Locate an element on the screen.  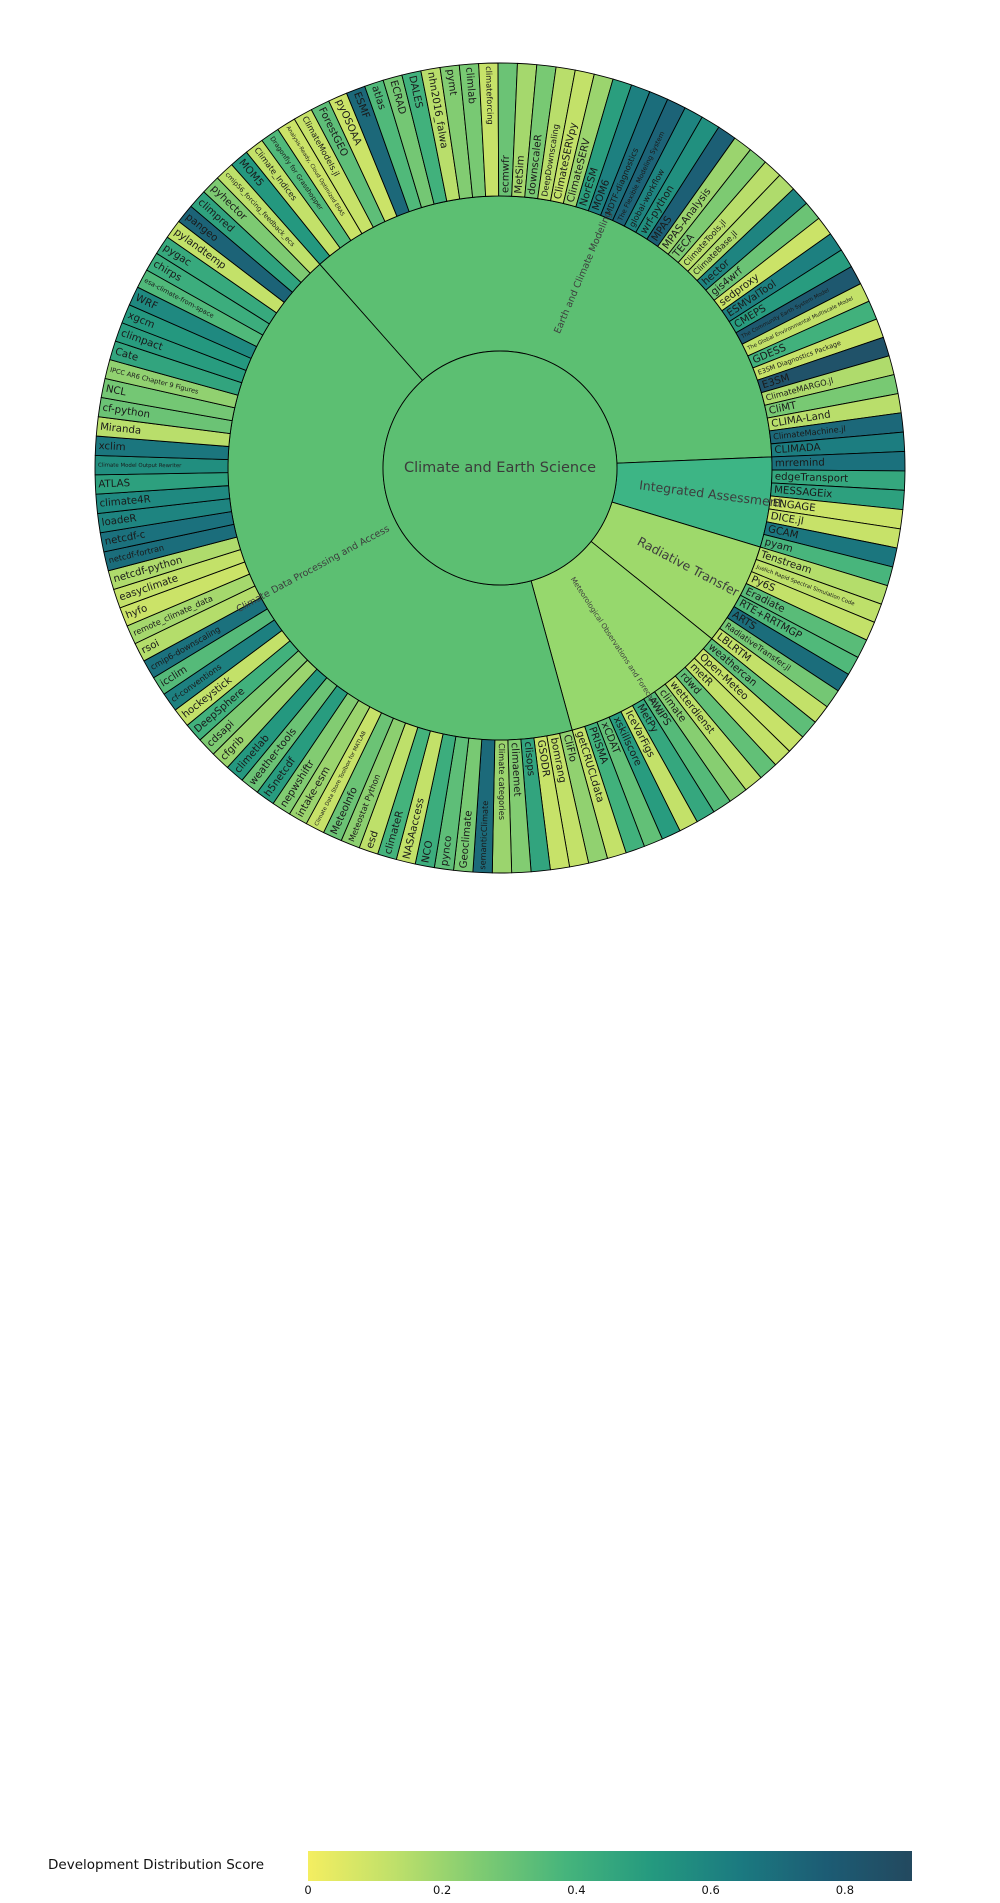
colorbar-title: Development Distribution Score is located at coordinates (156, 1865).